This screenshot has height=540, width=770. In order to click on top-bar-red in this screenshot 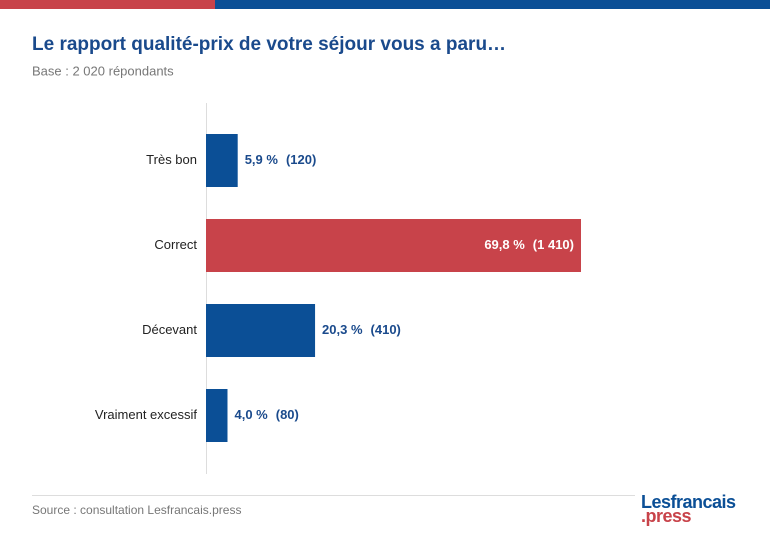, I will do `click(107, 4)`.